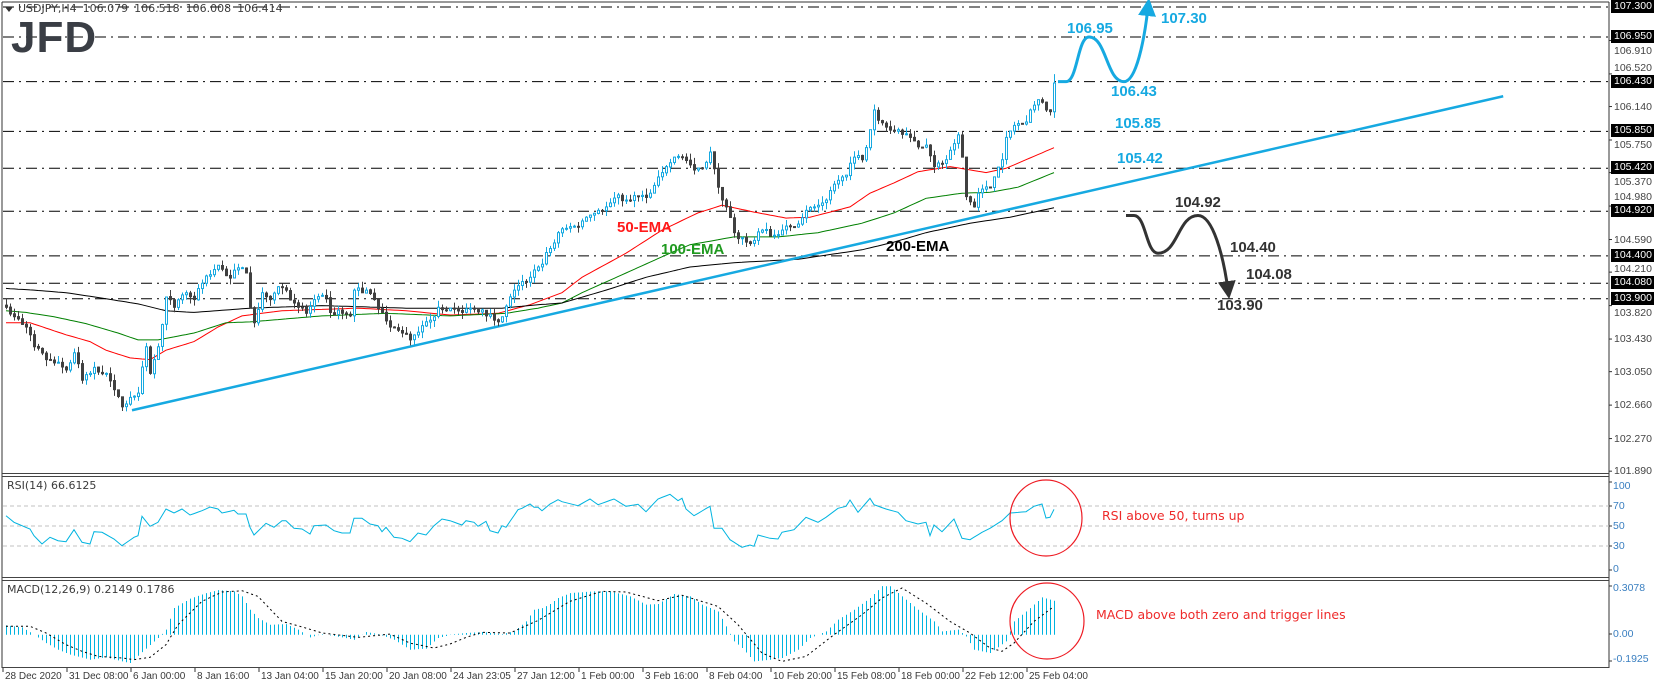  Describe the element at coordinates (546, 676) in the screenshot. I see `time-axis-label: 27 Jan 12:00` at that location.